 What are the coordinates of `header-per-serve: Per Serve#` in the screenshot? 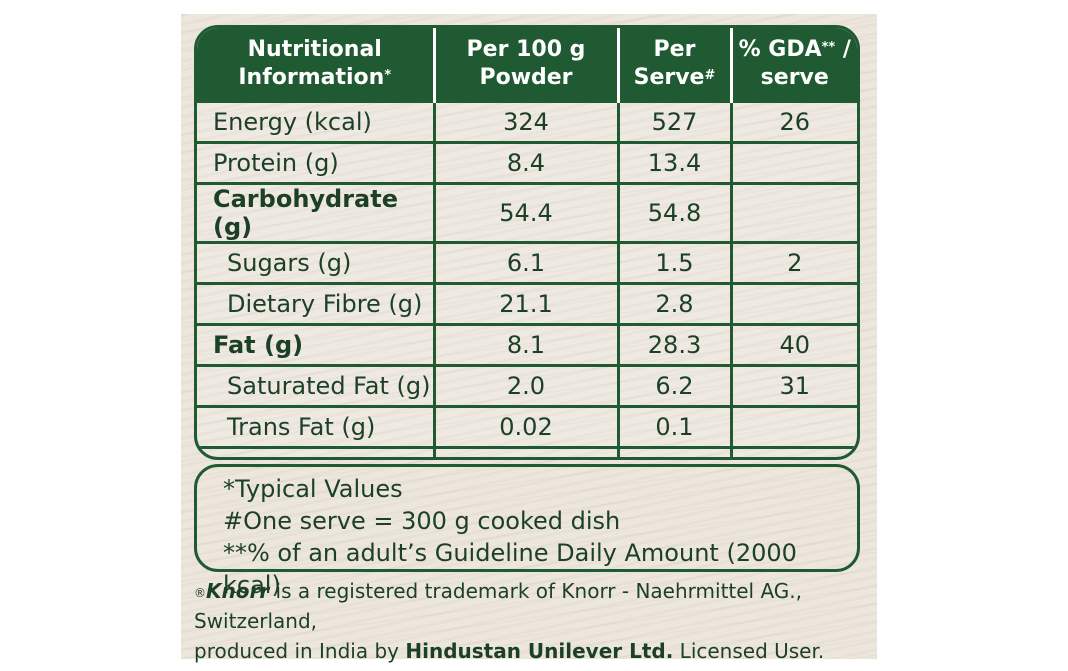 It's located at (673, 65).